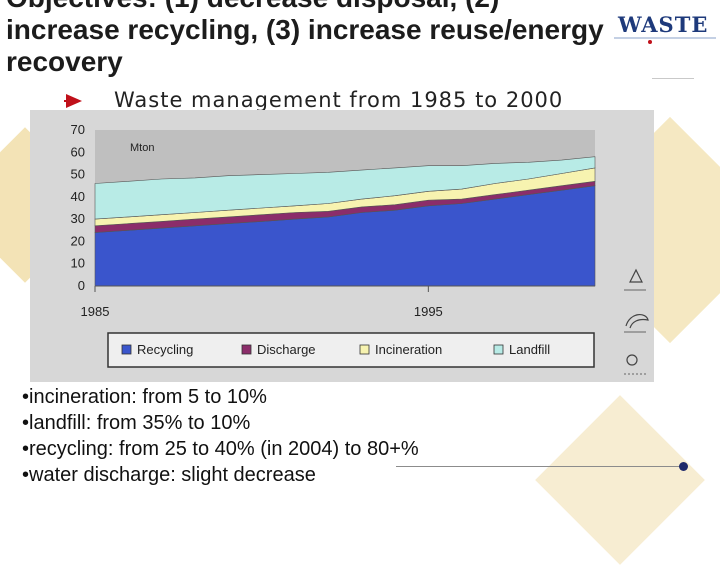  Describe the element at coordinates (673, 78) in the screenshot. I see `logo-underline` at that location.